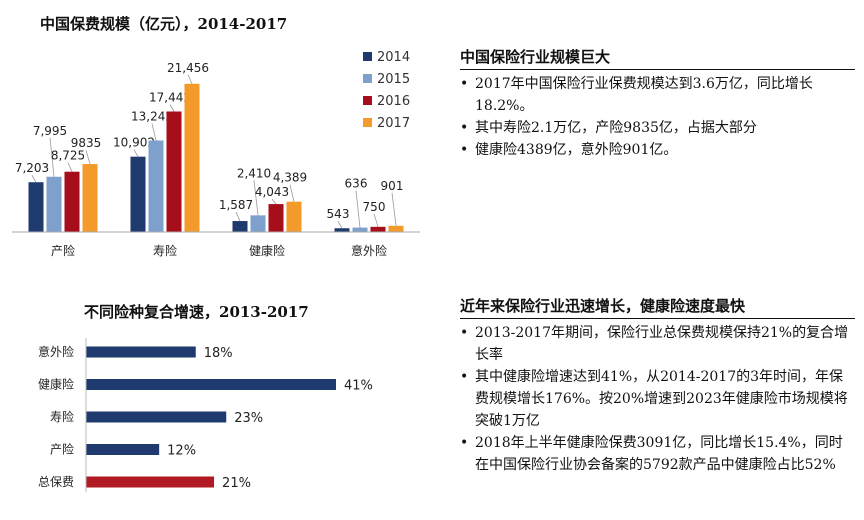 This screenshot has width=864, height=520. Describe the element at coordinates (290, 178) in the screenshot. I see `data-label: 4,389` at that location.